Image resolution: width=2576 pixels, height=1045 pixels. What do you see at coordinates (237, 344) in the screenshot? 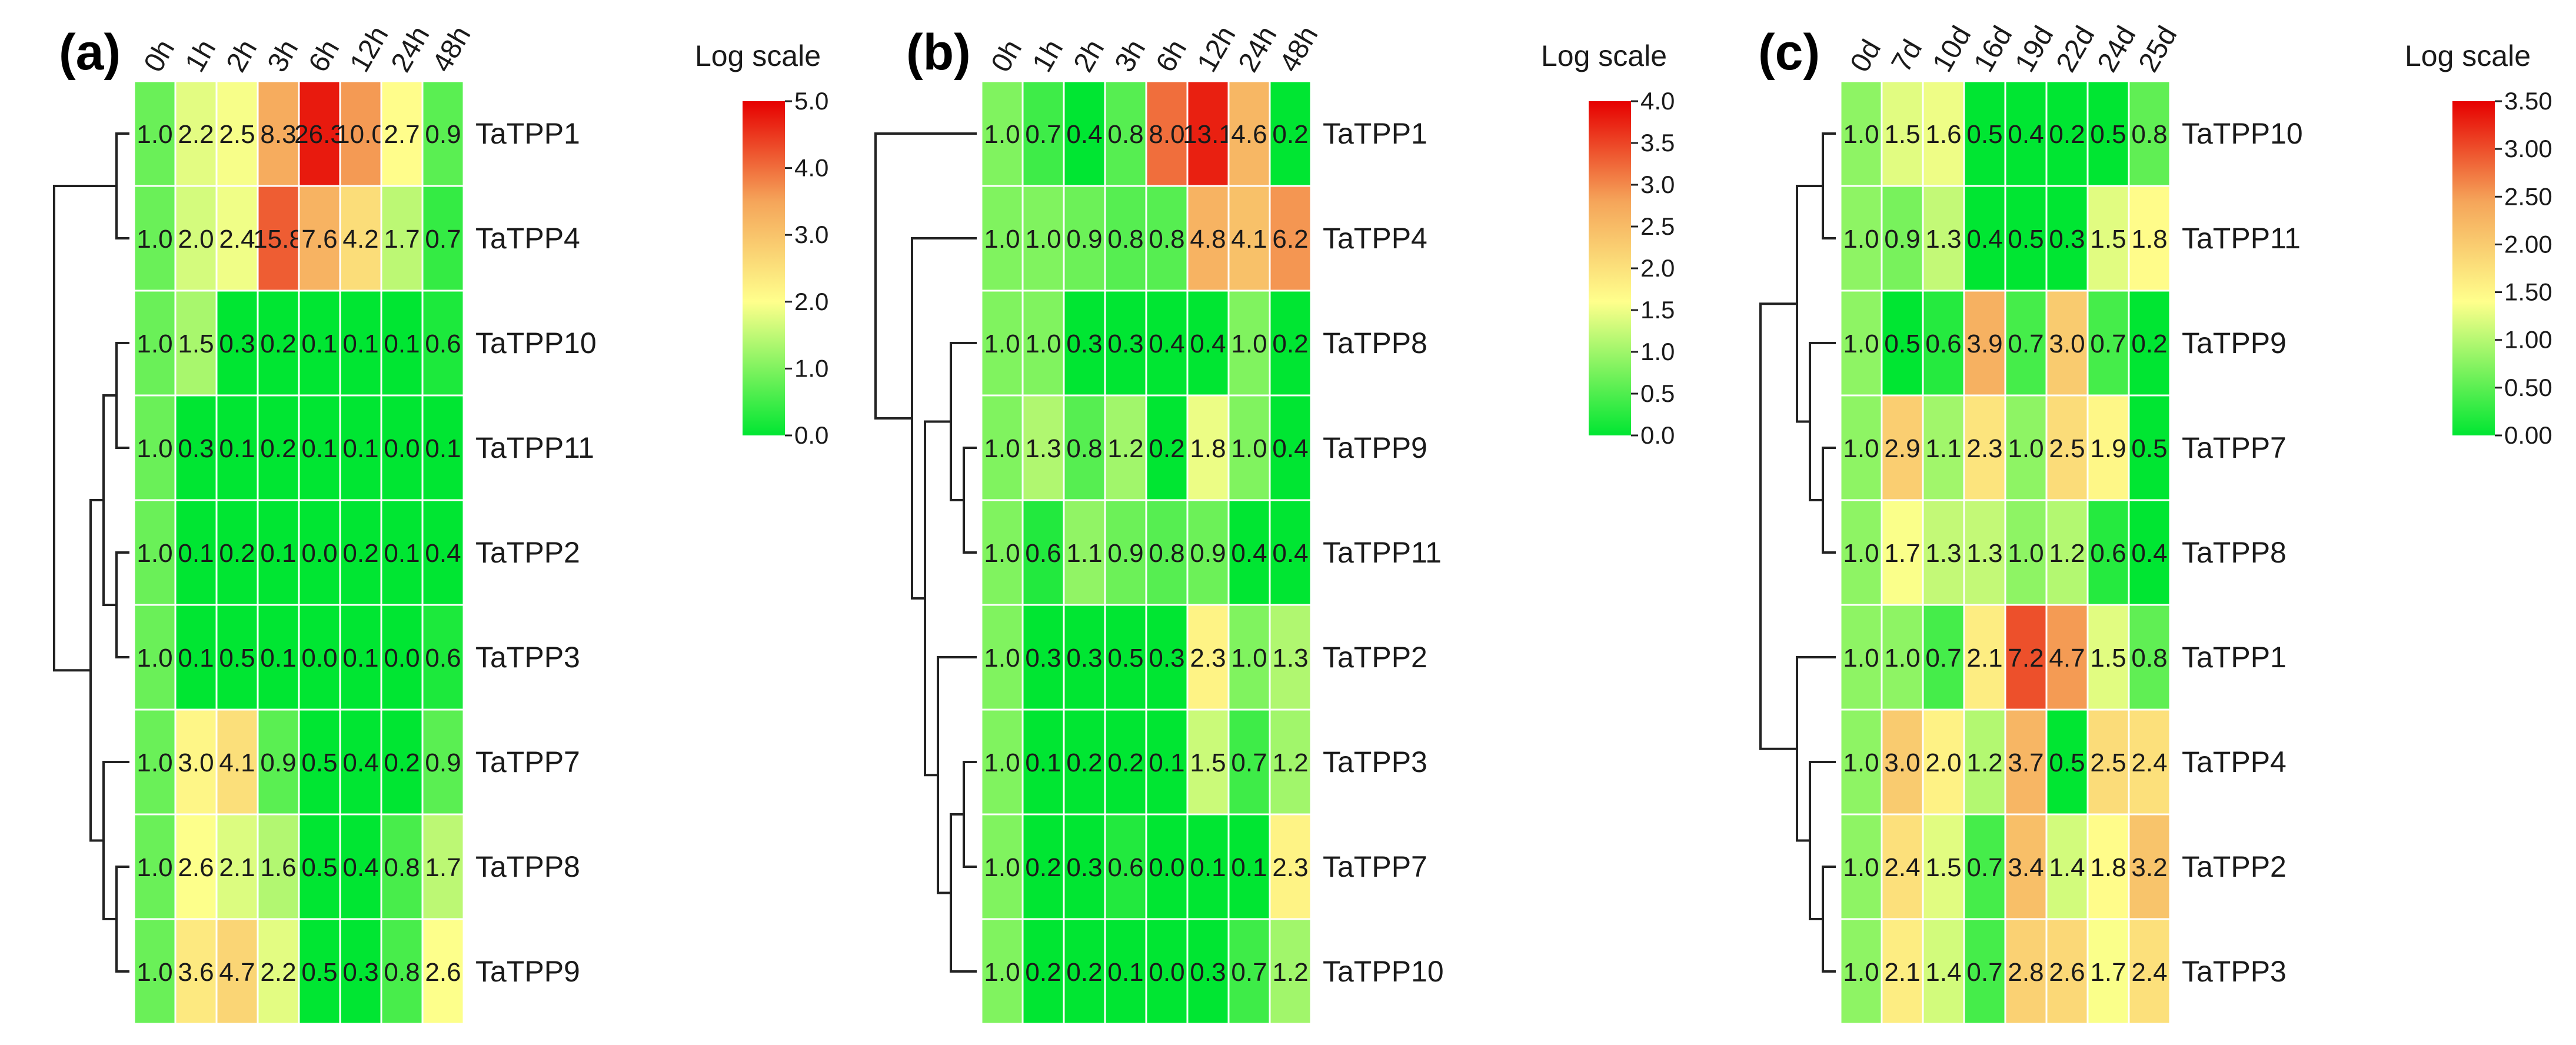
I see `cell-value: 0.3` at bounding box center [237, 344].